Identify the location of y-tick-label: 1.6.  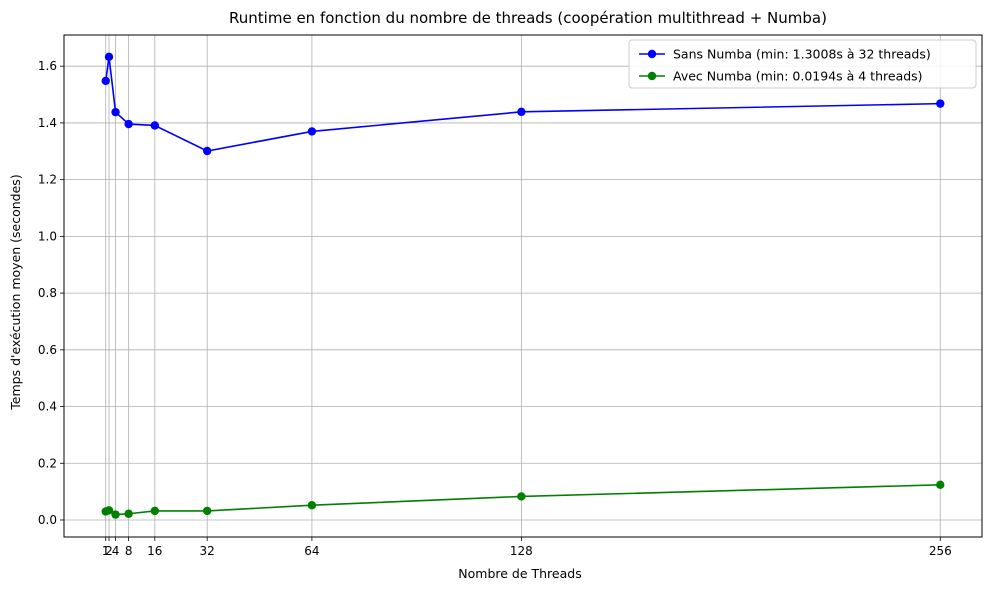
(47, 66).